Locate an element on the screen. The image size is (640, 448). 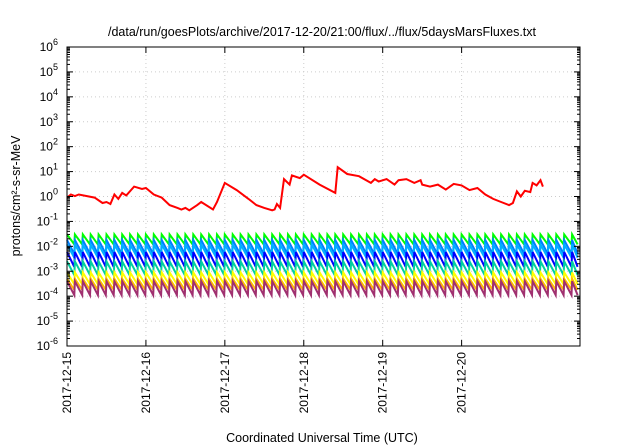
y-tick-label: 10⁻² is located at coordinates (47, 244).